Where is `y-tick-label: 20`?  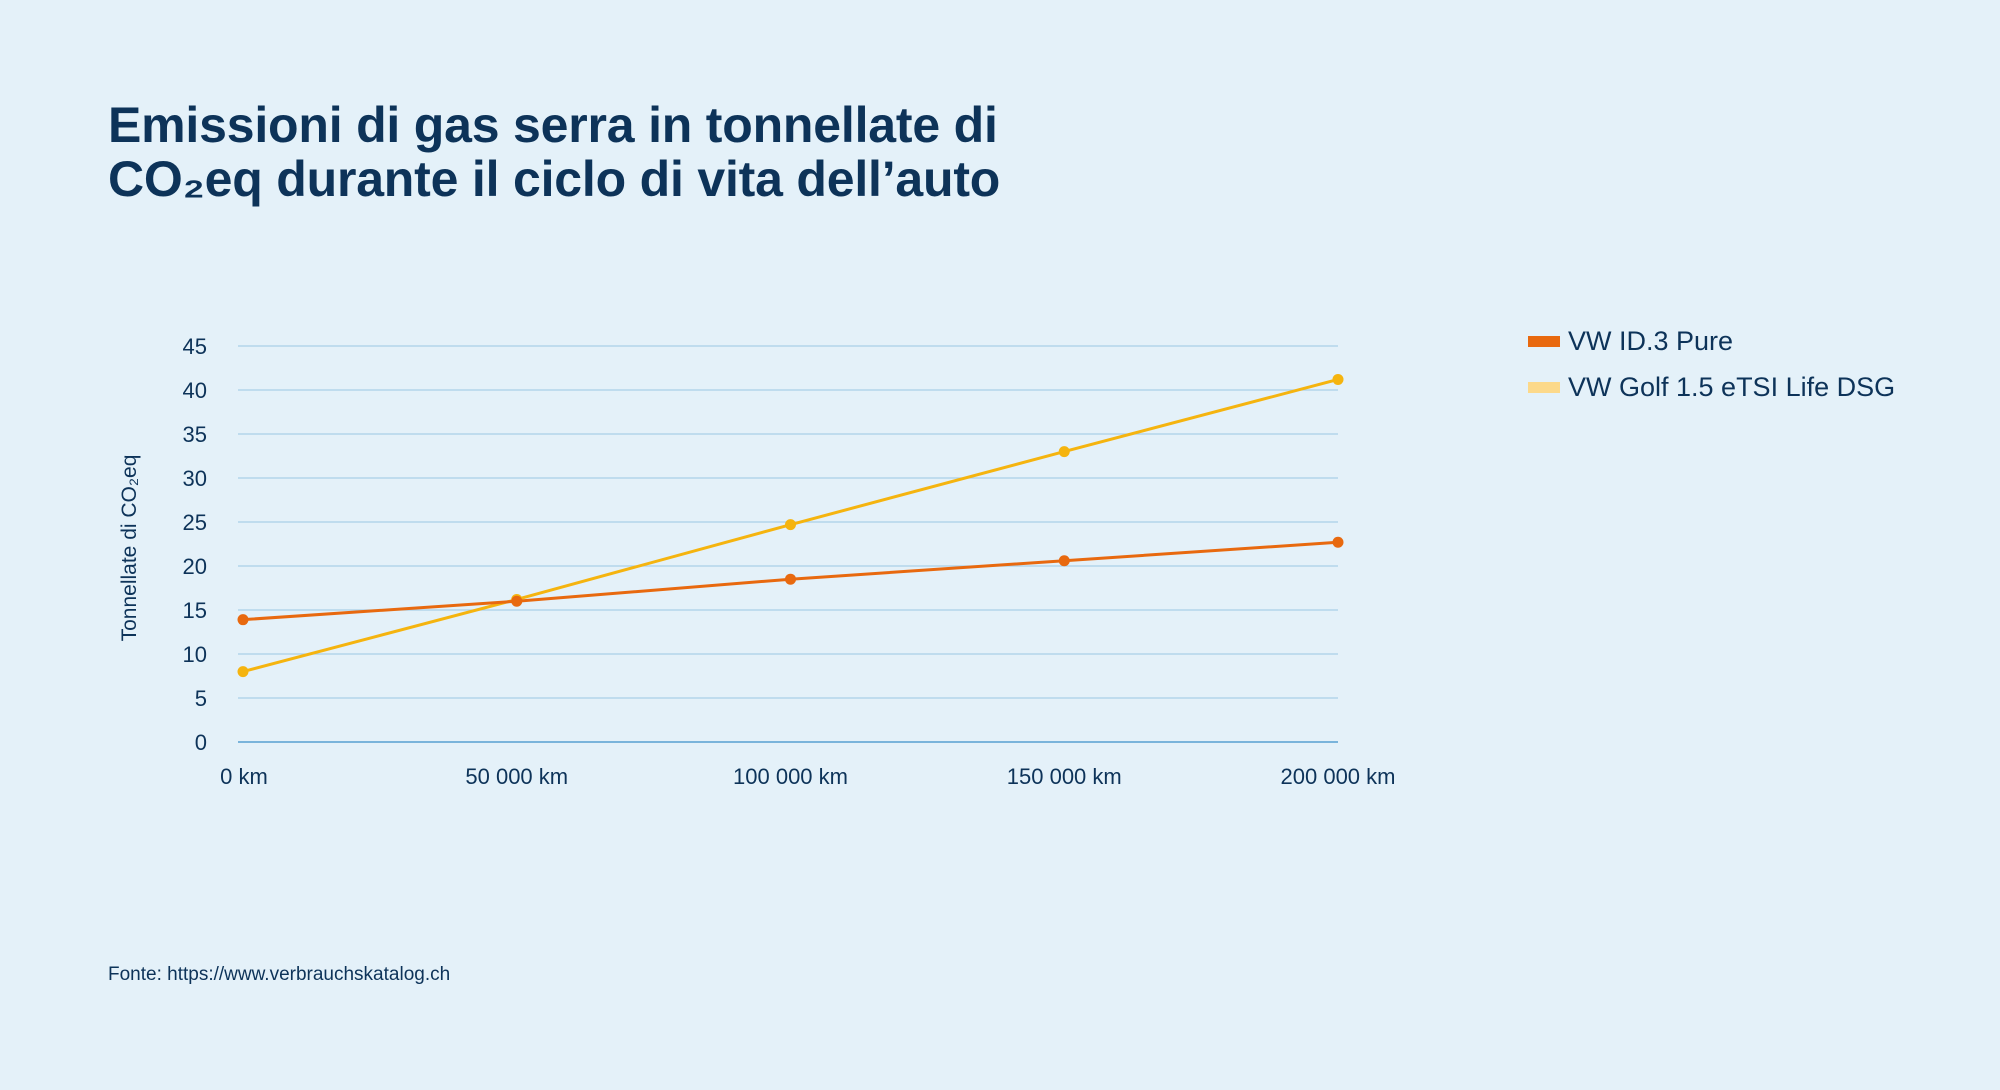
y-tick-label: 20 is located at coordinates (195, 566).